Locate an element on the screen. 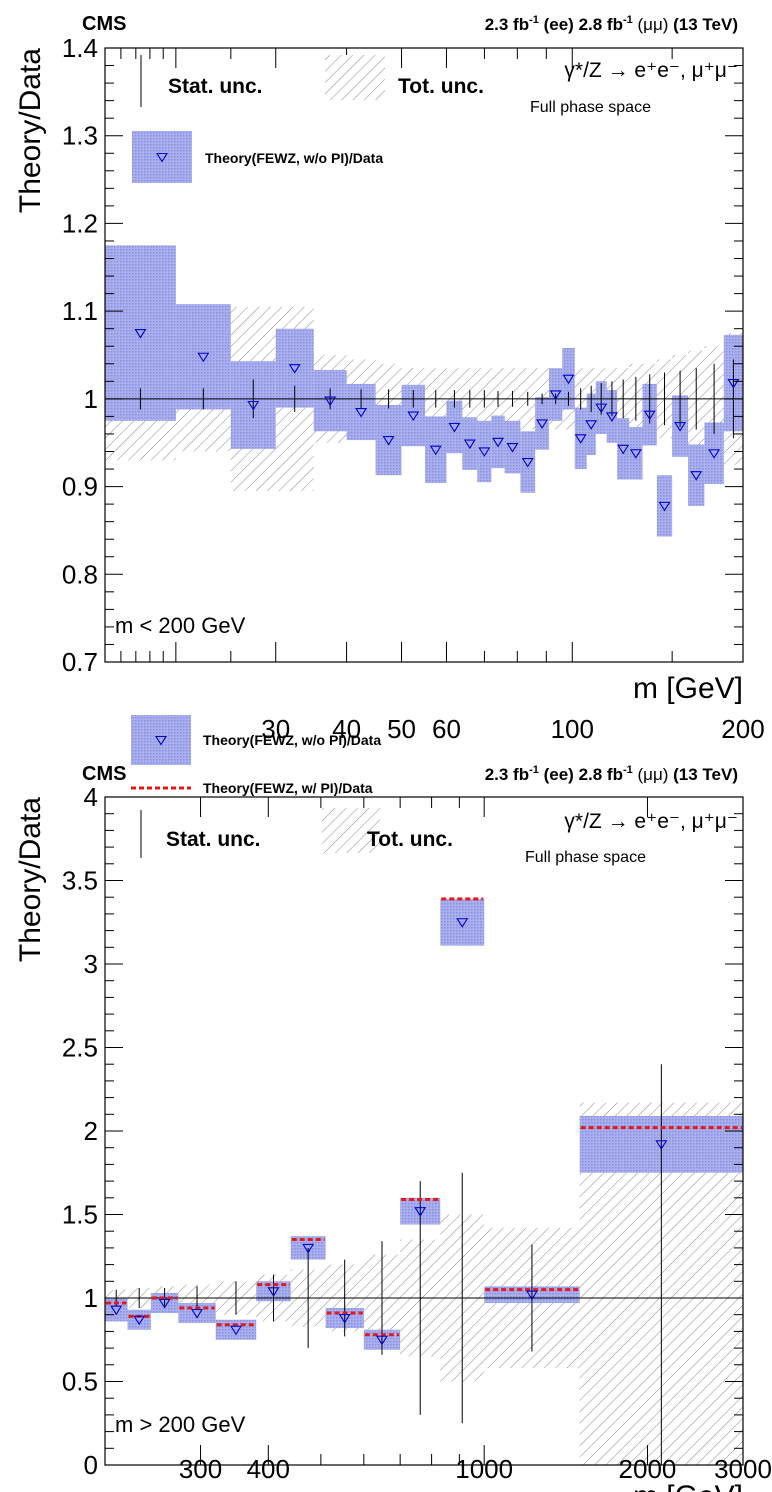 The height and width of the screenshot is (1492, 772). theory-points is located at coordinates (437, 420).